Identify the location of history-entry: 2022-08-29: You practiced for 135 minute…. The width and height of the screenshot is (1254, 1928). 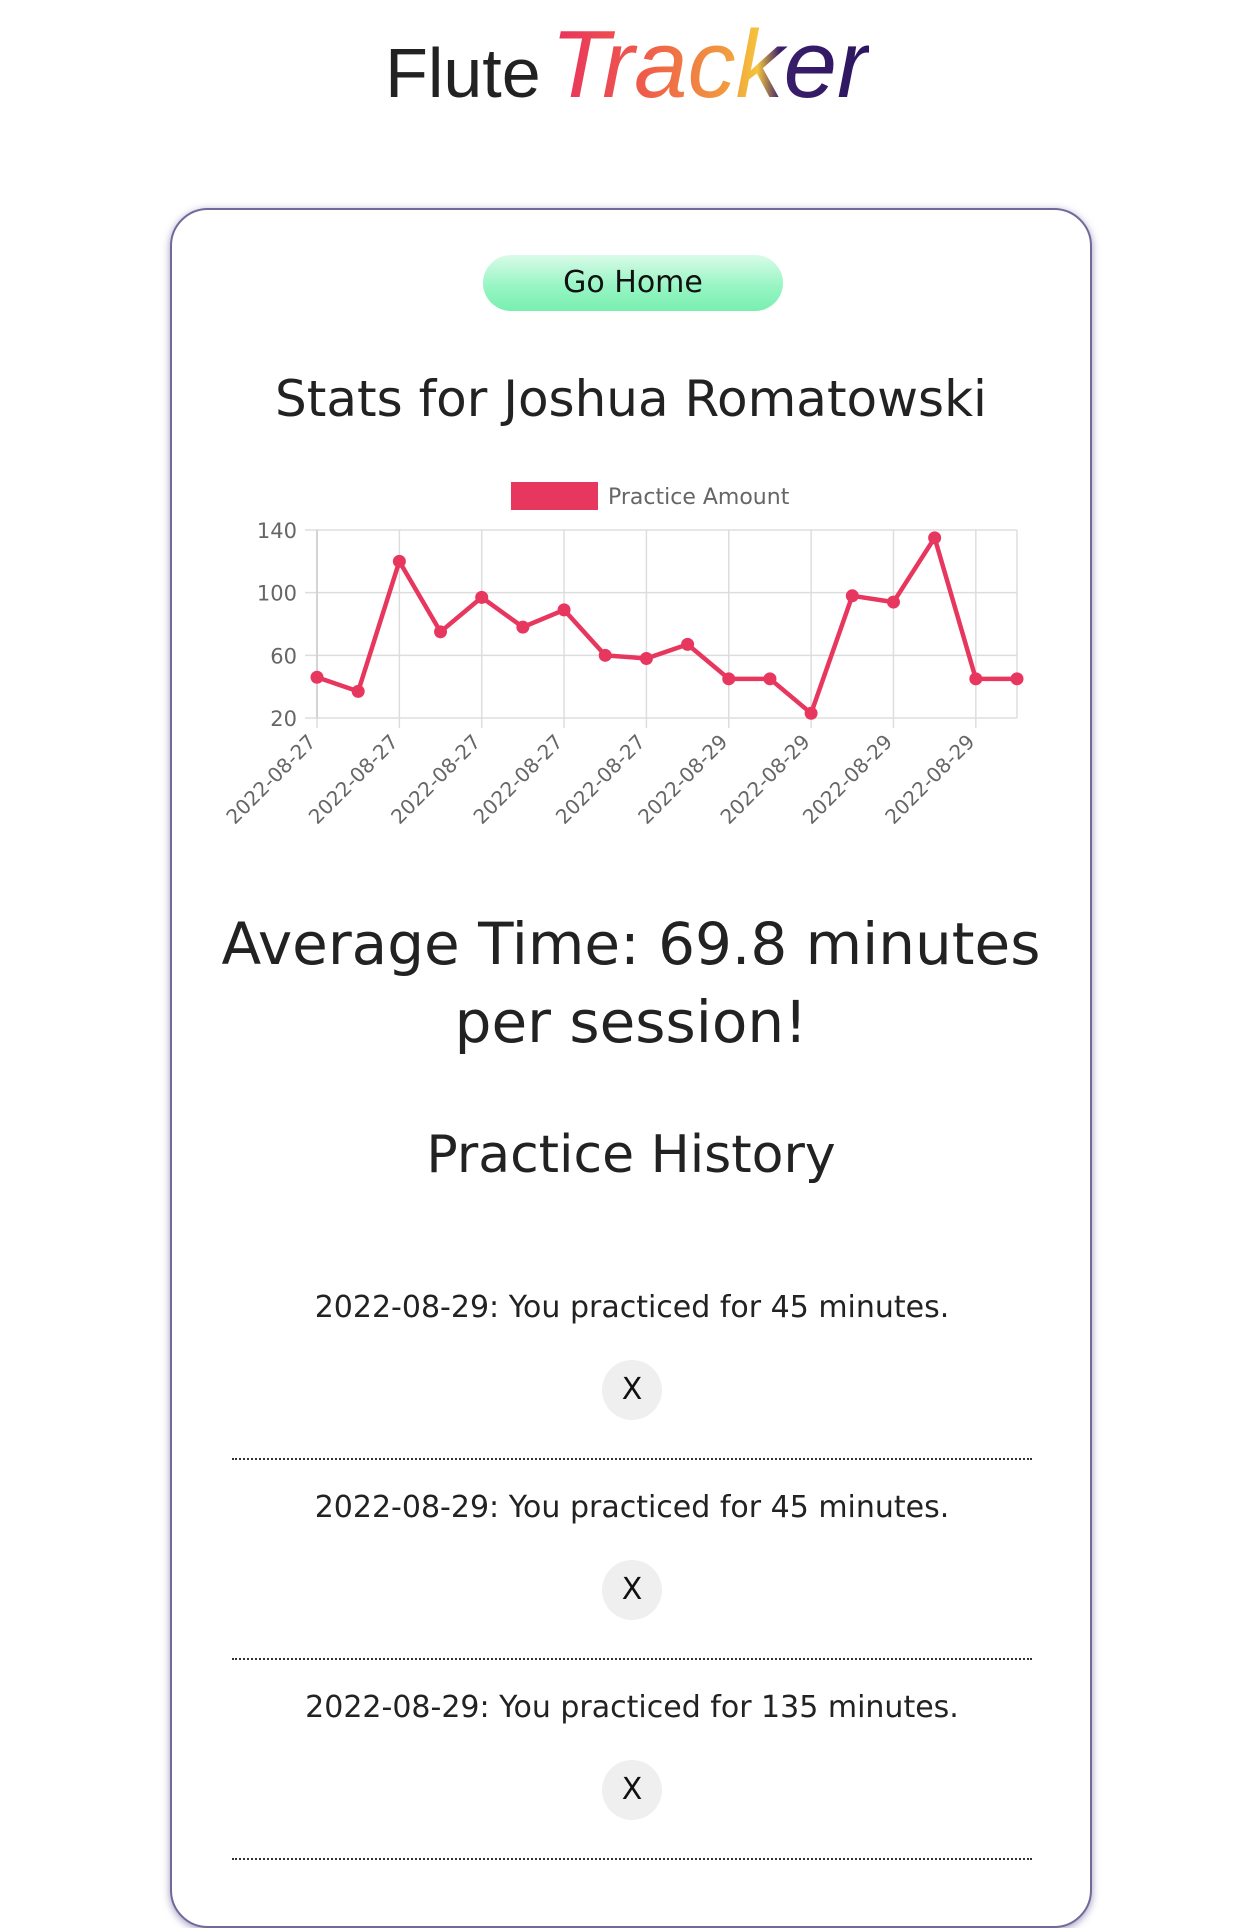
(632, 1760).